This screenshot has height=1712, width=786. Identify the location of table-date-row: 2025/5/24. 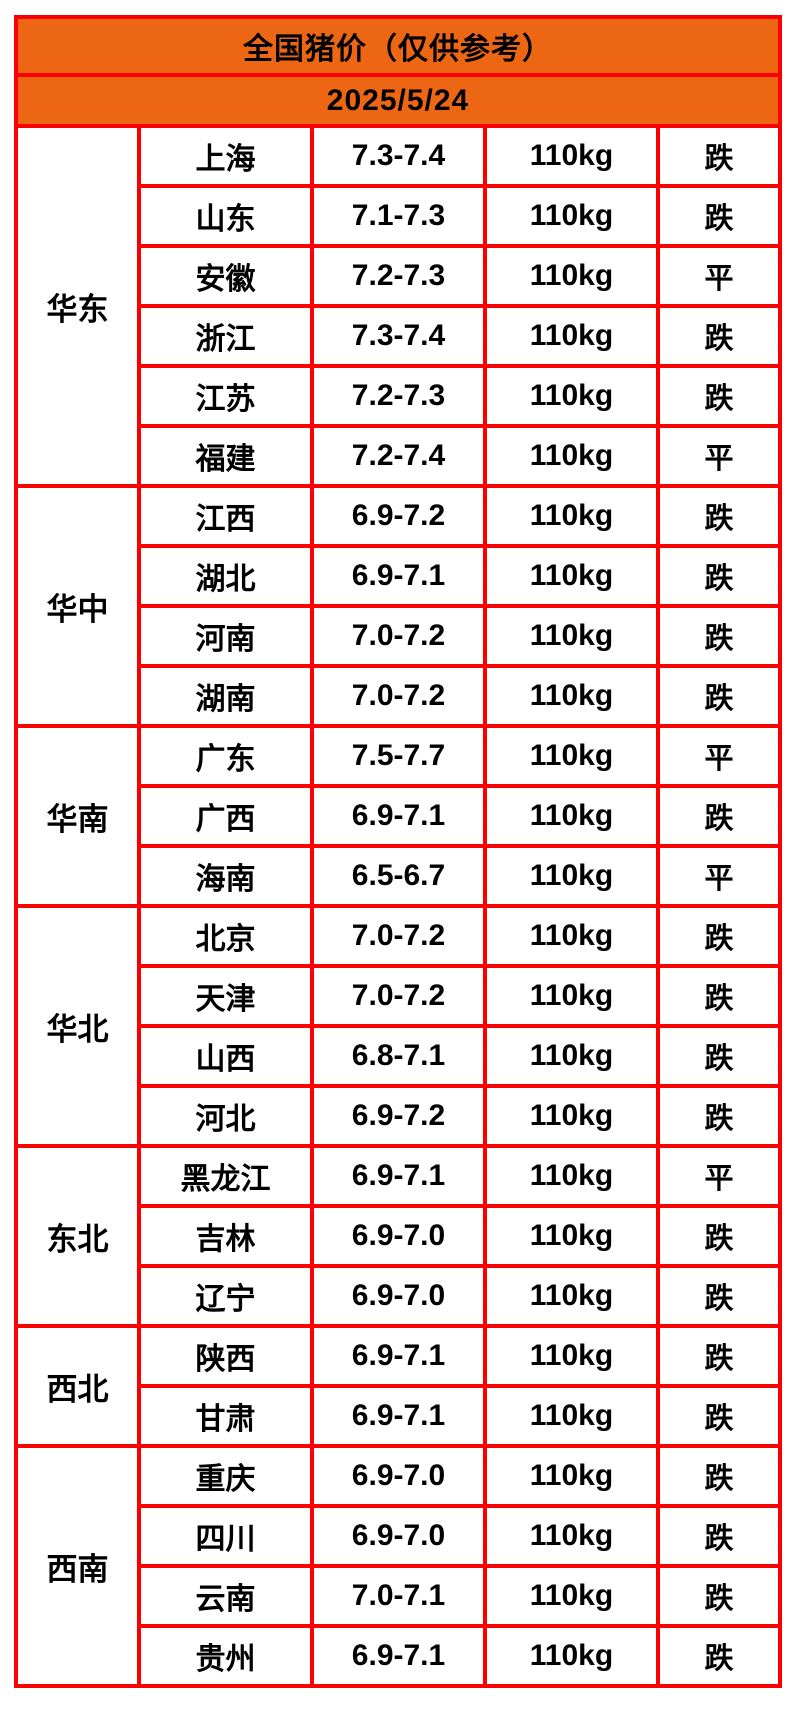
(398, 100).